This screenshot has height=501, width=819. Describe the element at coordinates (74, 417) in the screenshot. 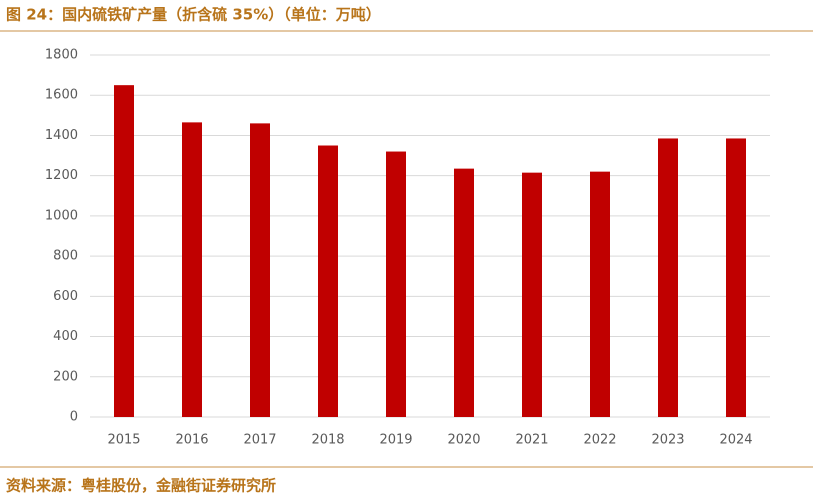

I see `y-tick-label: 0` at that location.